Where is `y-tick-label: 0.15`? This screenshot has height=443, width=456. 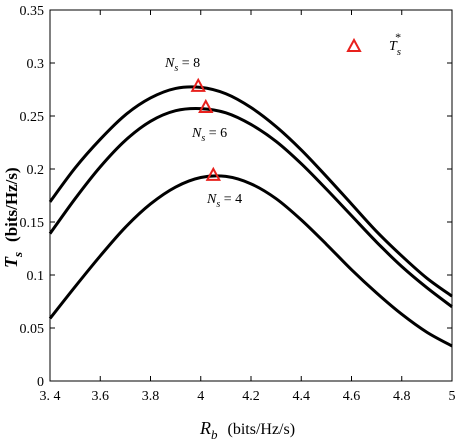 y-tick-label: 0.15 is located at coordinates (32, 223).